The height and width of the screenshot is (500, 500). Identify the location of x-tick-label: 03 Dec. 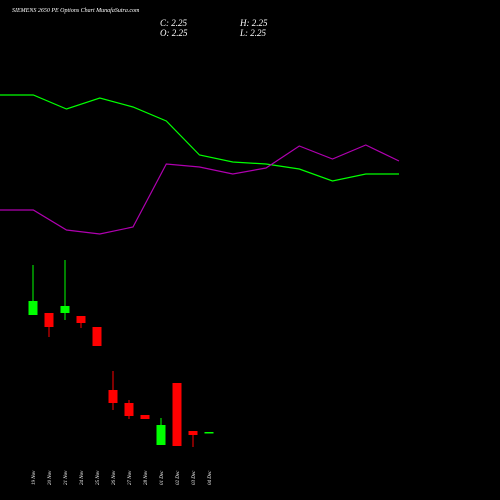
(194, 477).